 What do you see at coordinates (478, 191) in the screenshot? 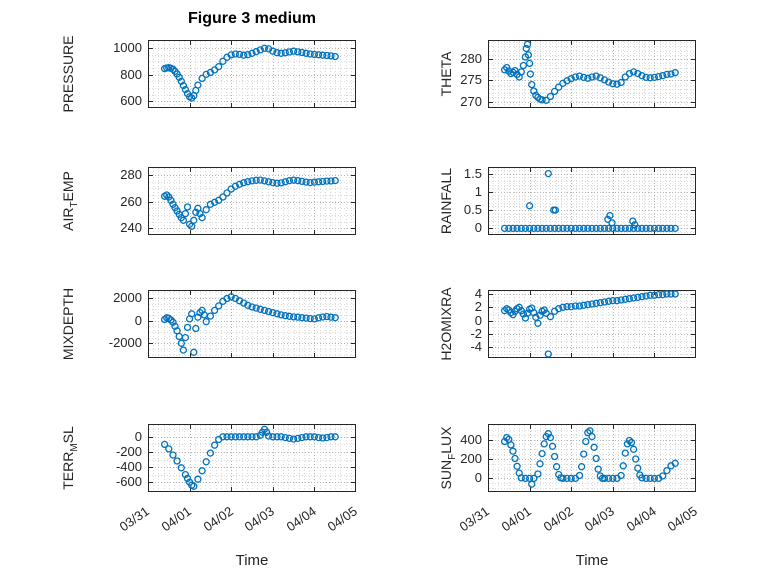
I see `y-tick-label: 1` at bounding box center [478, 191].